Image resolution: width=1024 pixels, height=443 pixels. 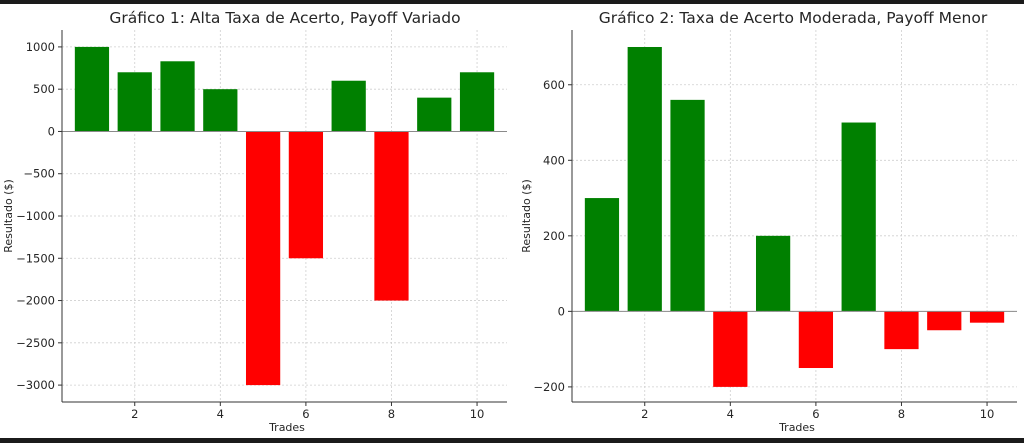 What do you see at coordinates (526, 216) in the screenshot?
I see `chart-2-y-axis-label: Resultado ($)` at bounding box center [526, 216].